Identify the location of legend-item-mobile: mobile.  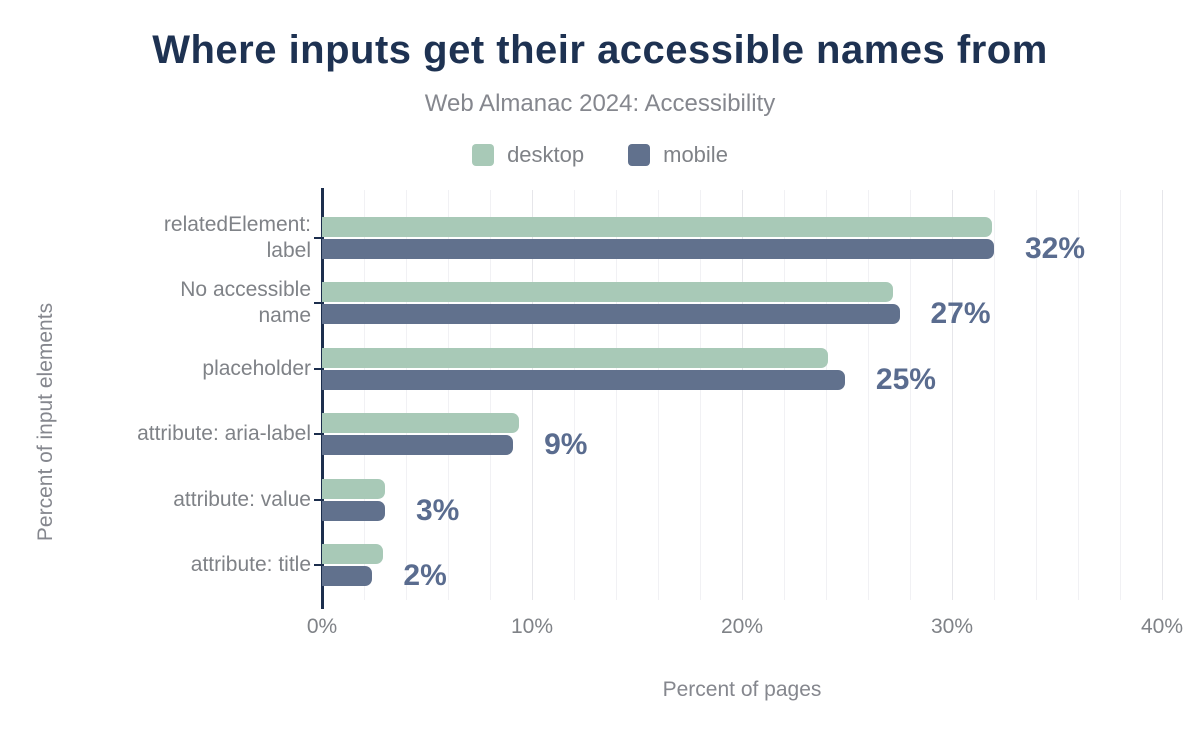
(678, 155).